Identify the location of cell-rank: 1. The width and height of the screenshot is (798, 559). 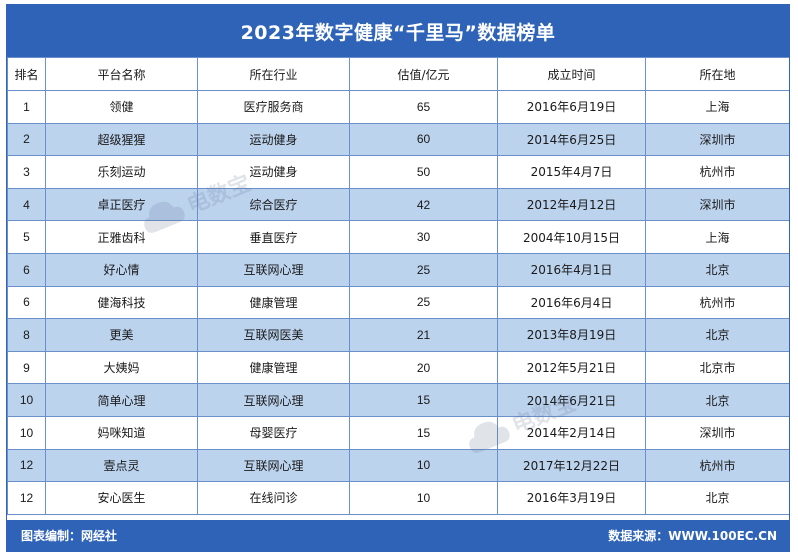
(26, 107).